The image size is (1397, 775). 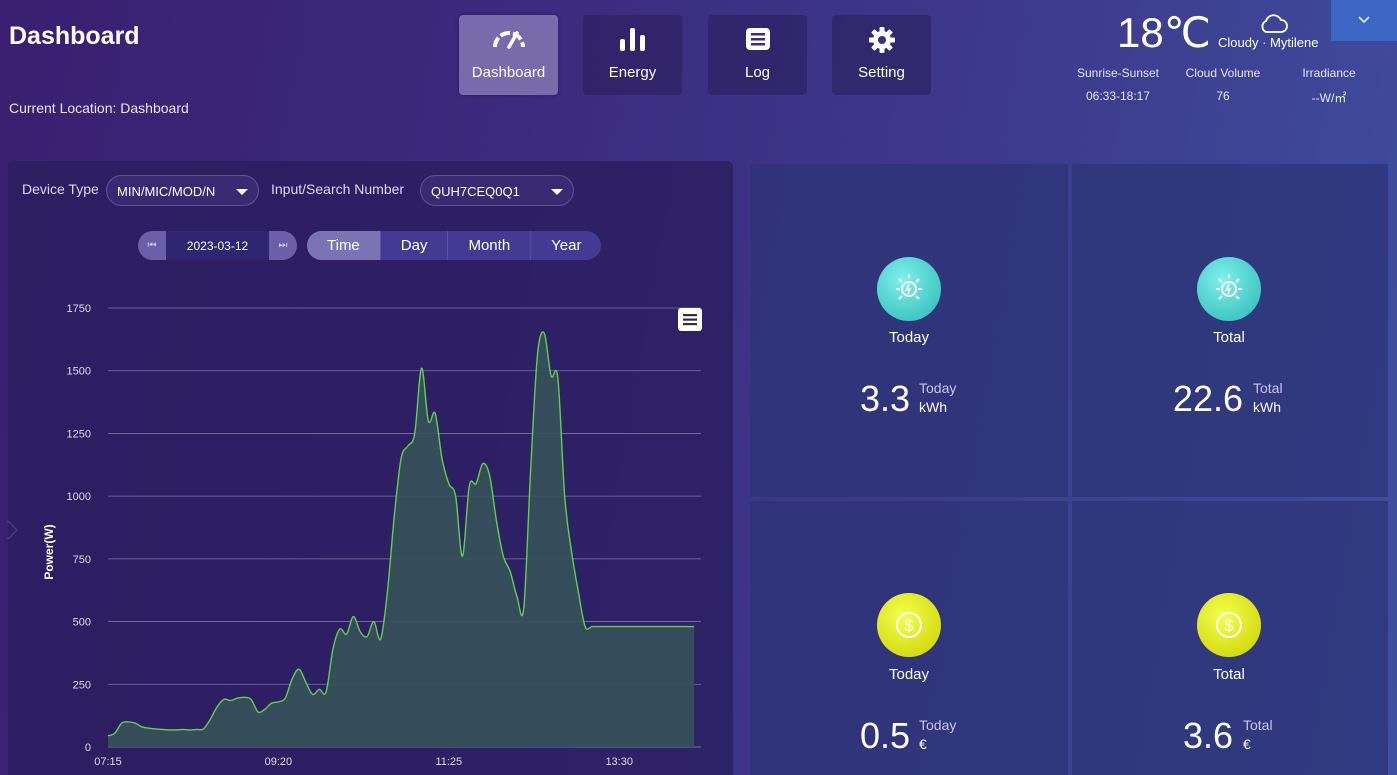 I want to click on chevron-down-icon, so click(x=1364, y=21).